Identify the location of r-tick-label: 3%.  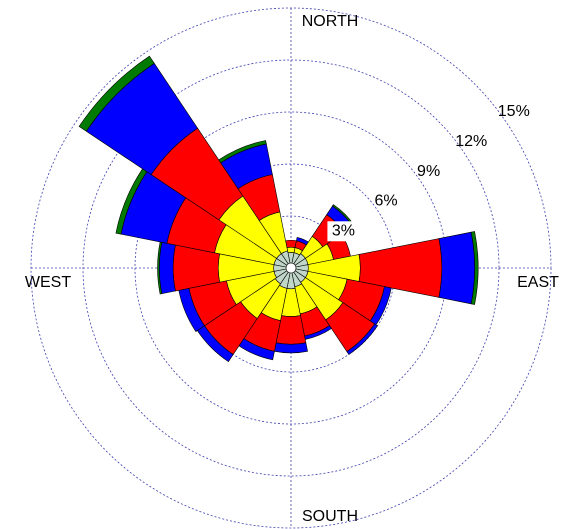
(343, 231).